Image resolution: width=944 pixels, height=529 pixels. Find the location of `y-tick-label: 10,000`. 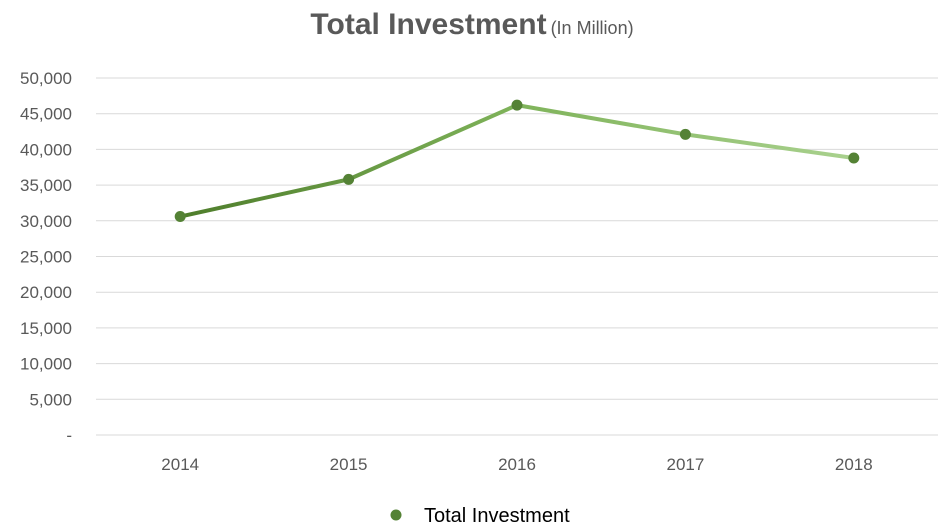

y-tick-label: 10,000 is located at coordinates (46, 364).